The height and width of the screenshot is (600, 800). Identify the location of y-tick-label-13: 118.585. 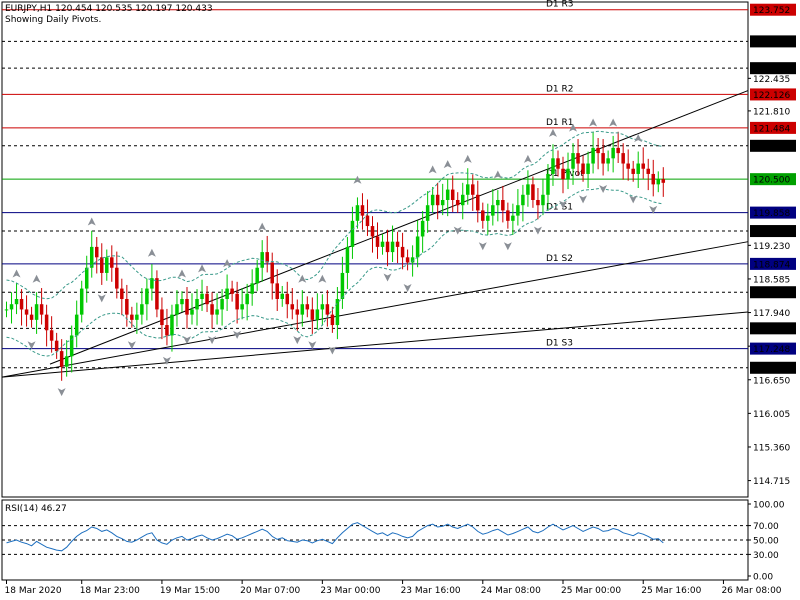
(771, 280).